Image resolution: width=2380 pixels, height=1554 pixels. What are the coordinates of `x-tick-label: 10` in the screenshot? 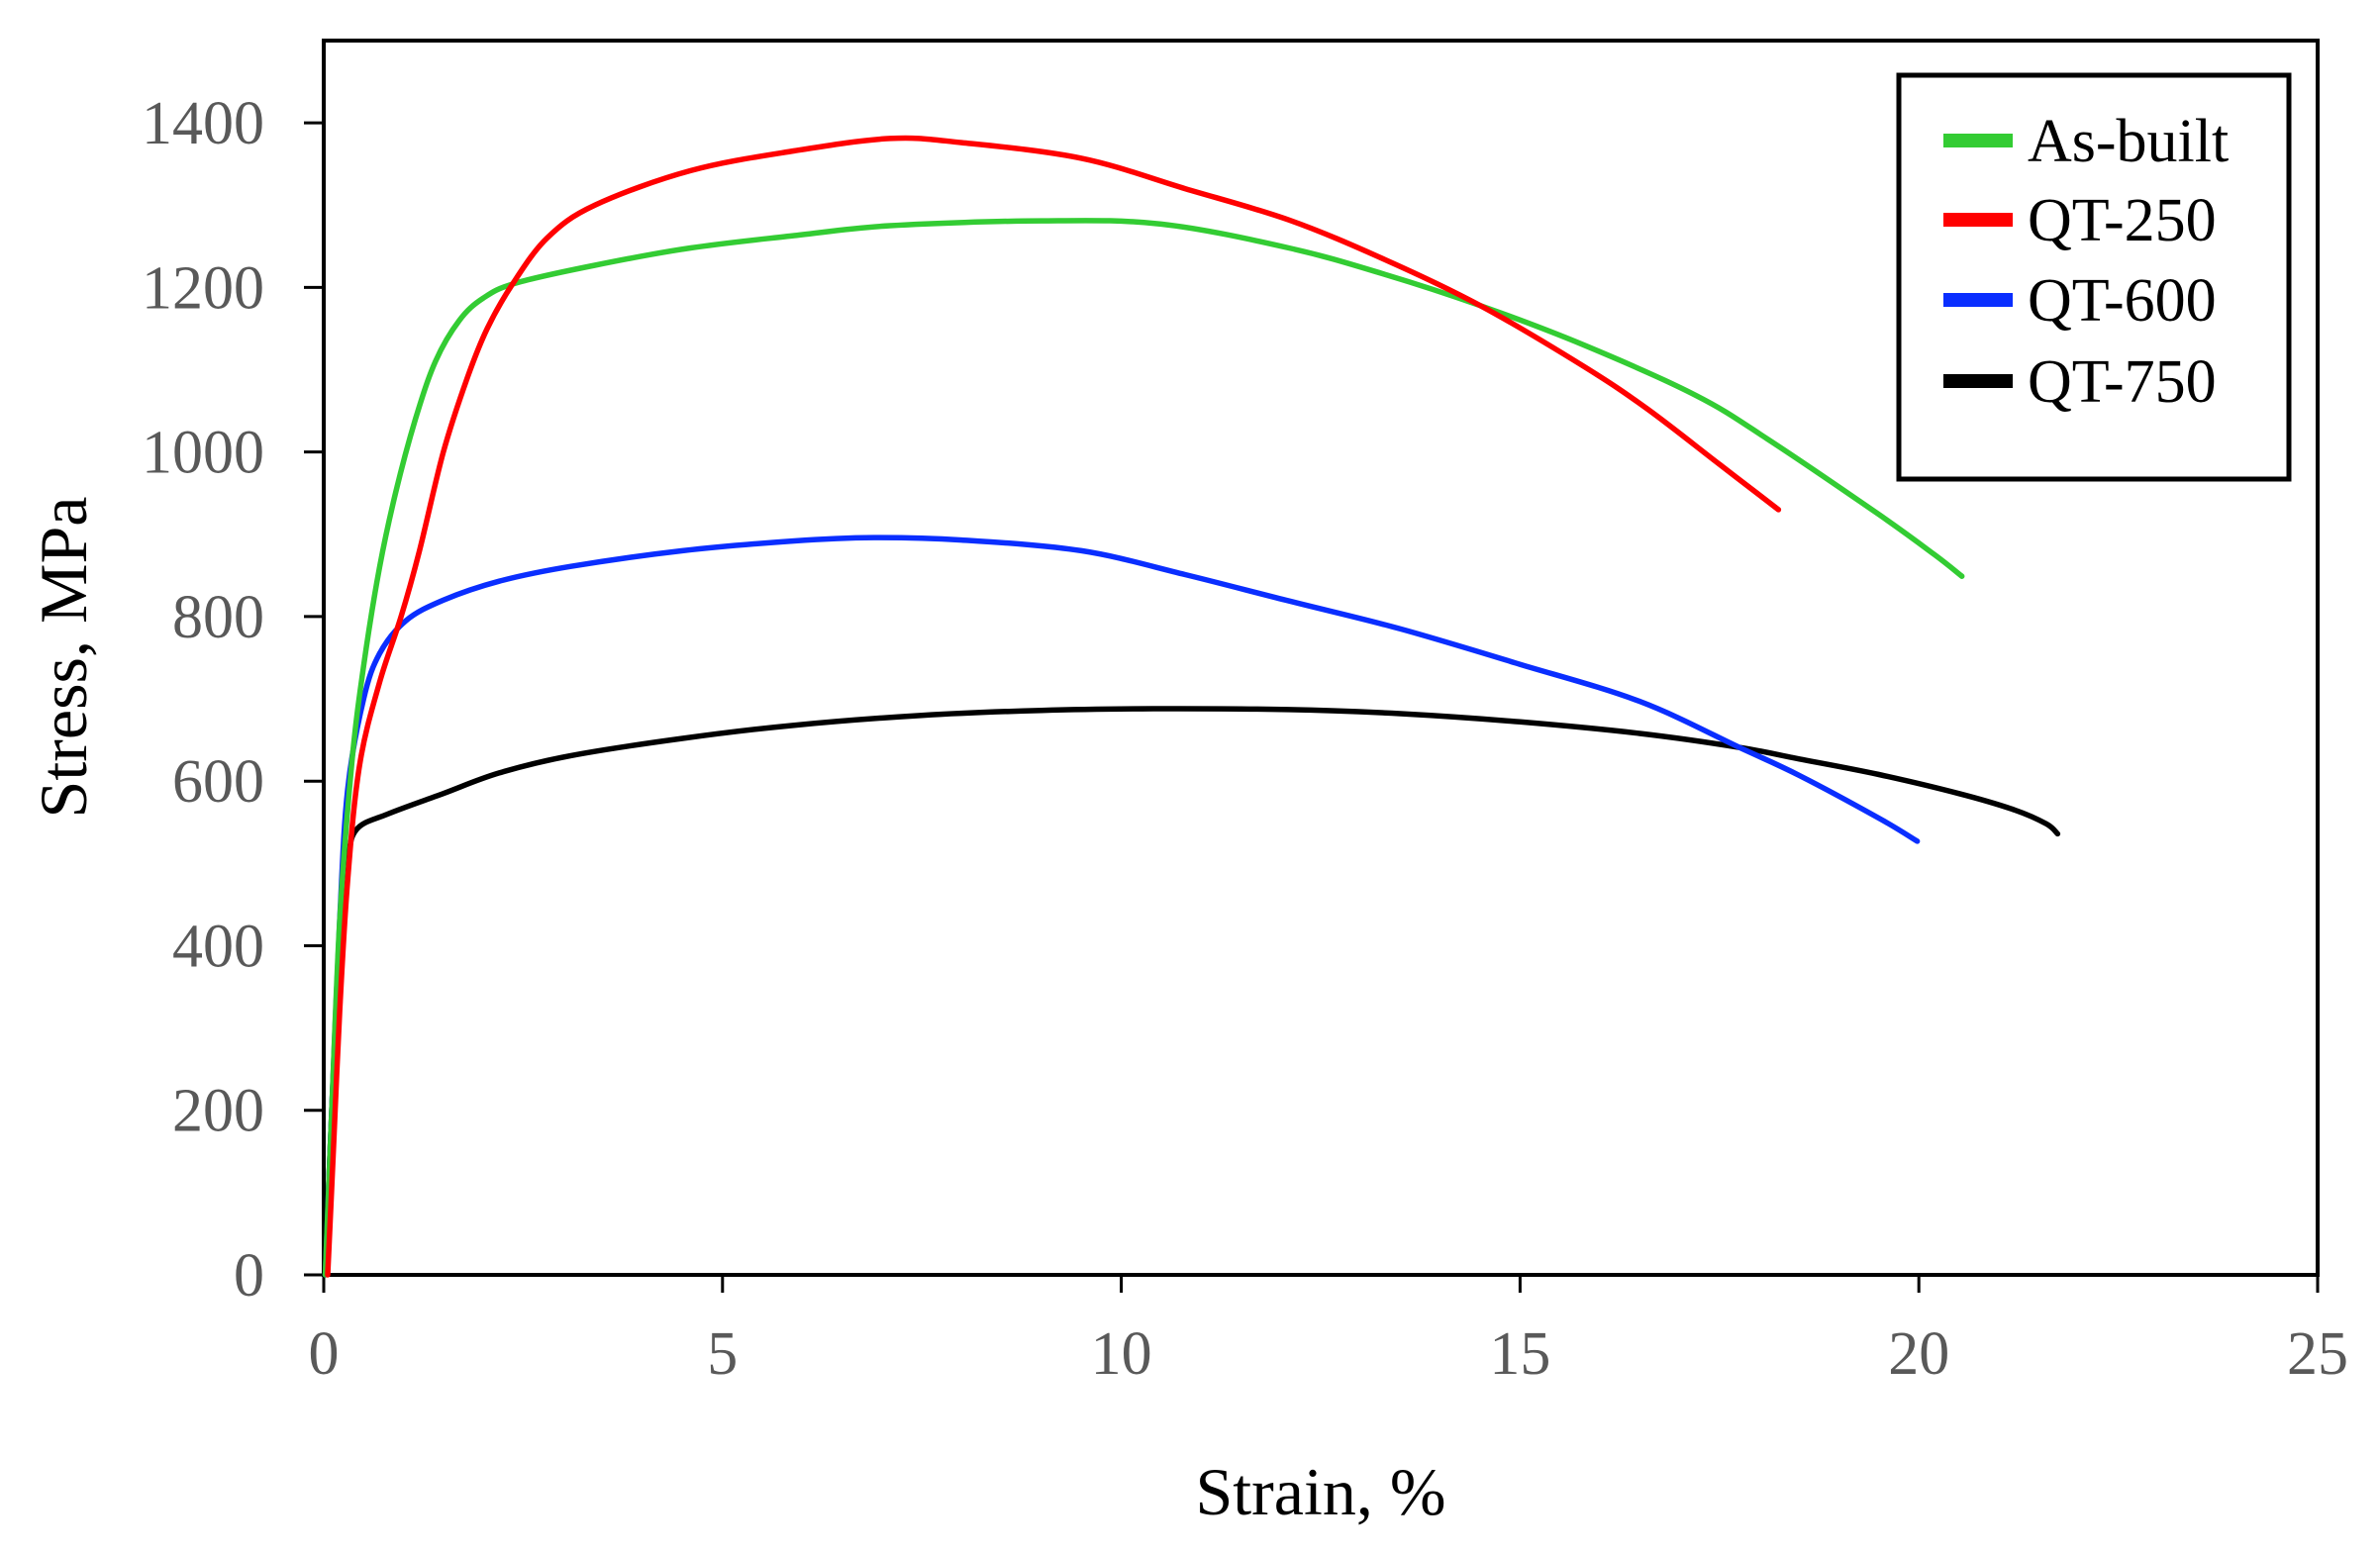 It's located at (1121, 1354).